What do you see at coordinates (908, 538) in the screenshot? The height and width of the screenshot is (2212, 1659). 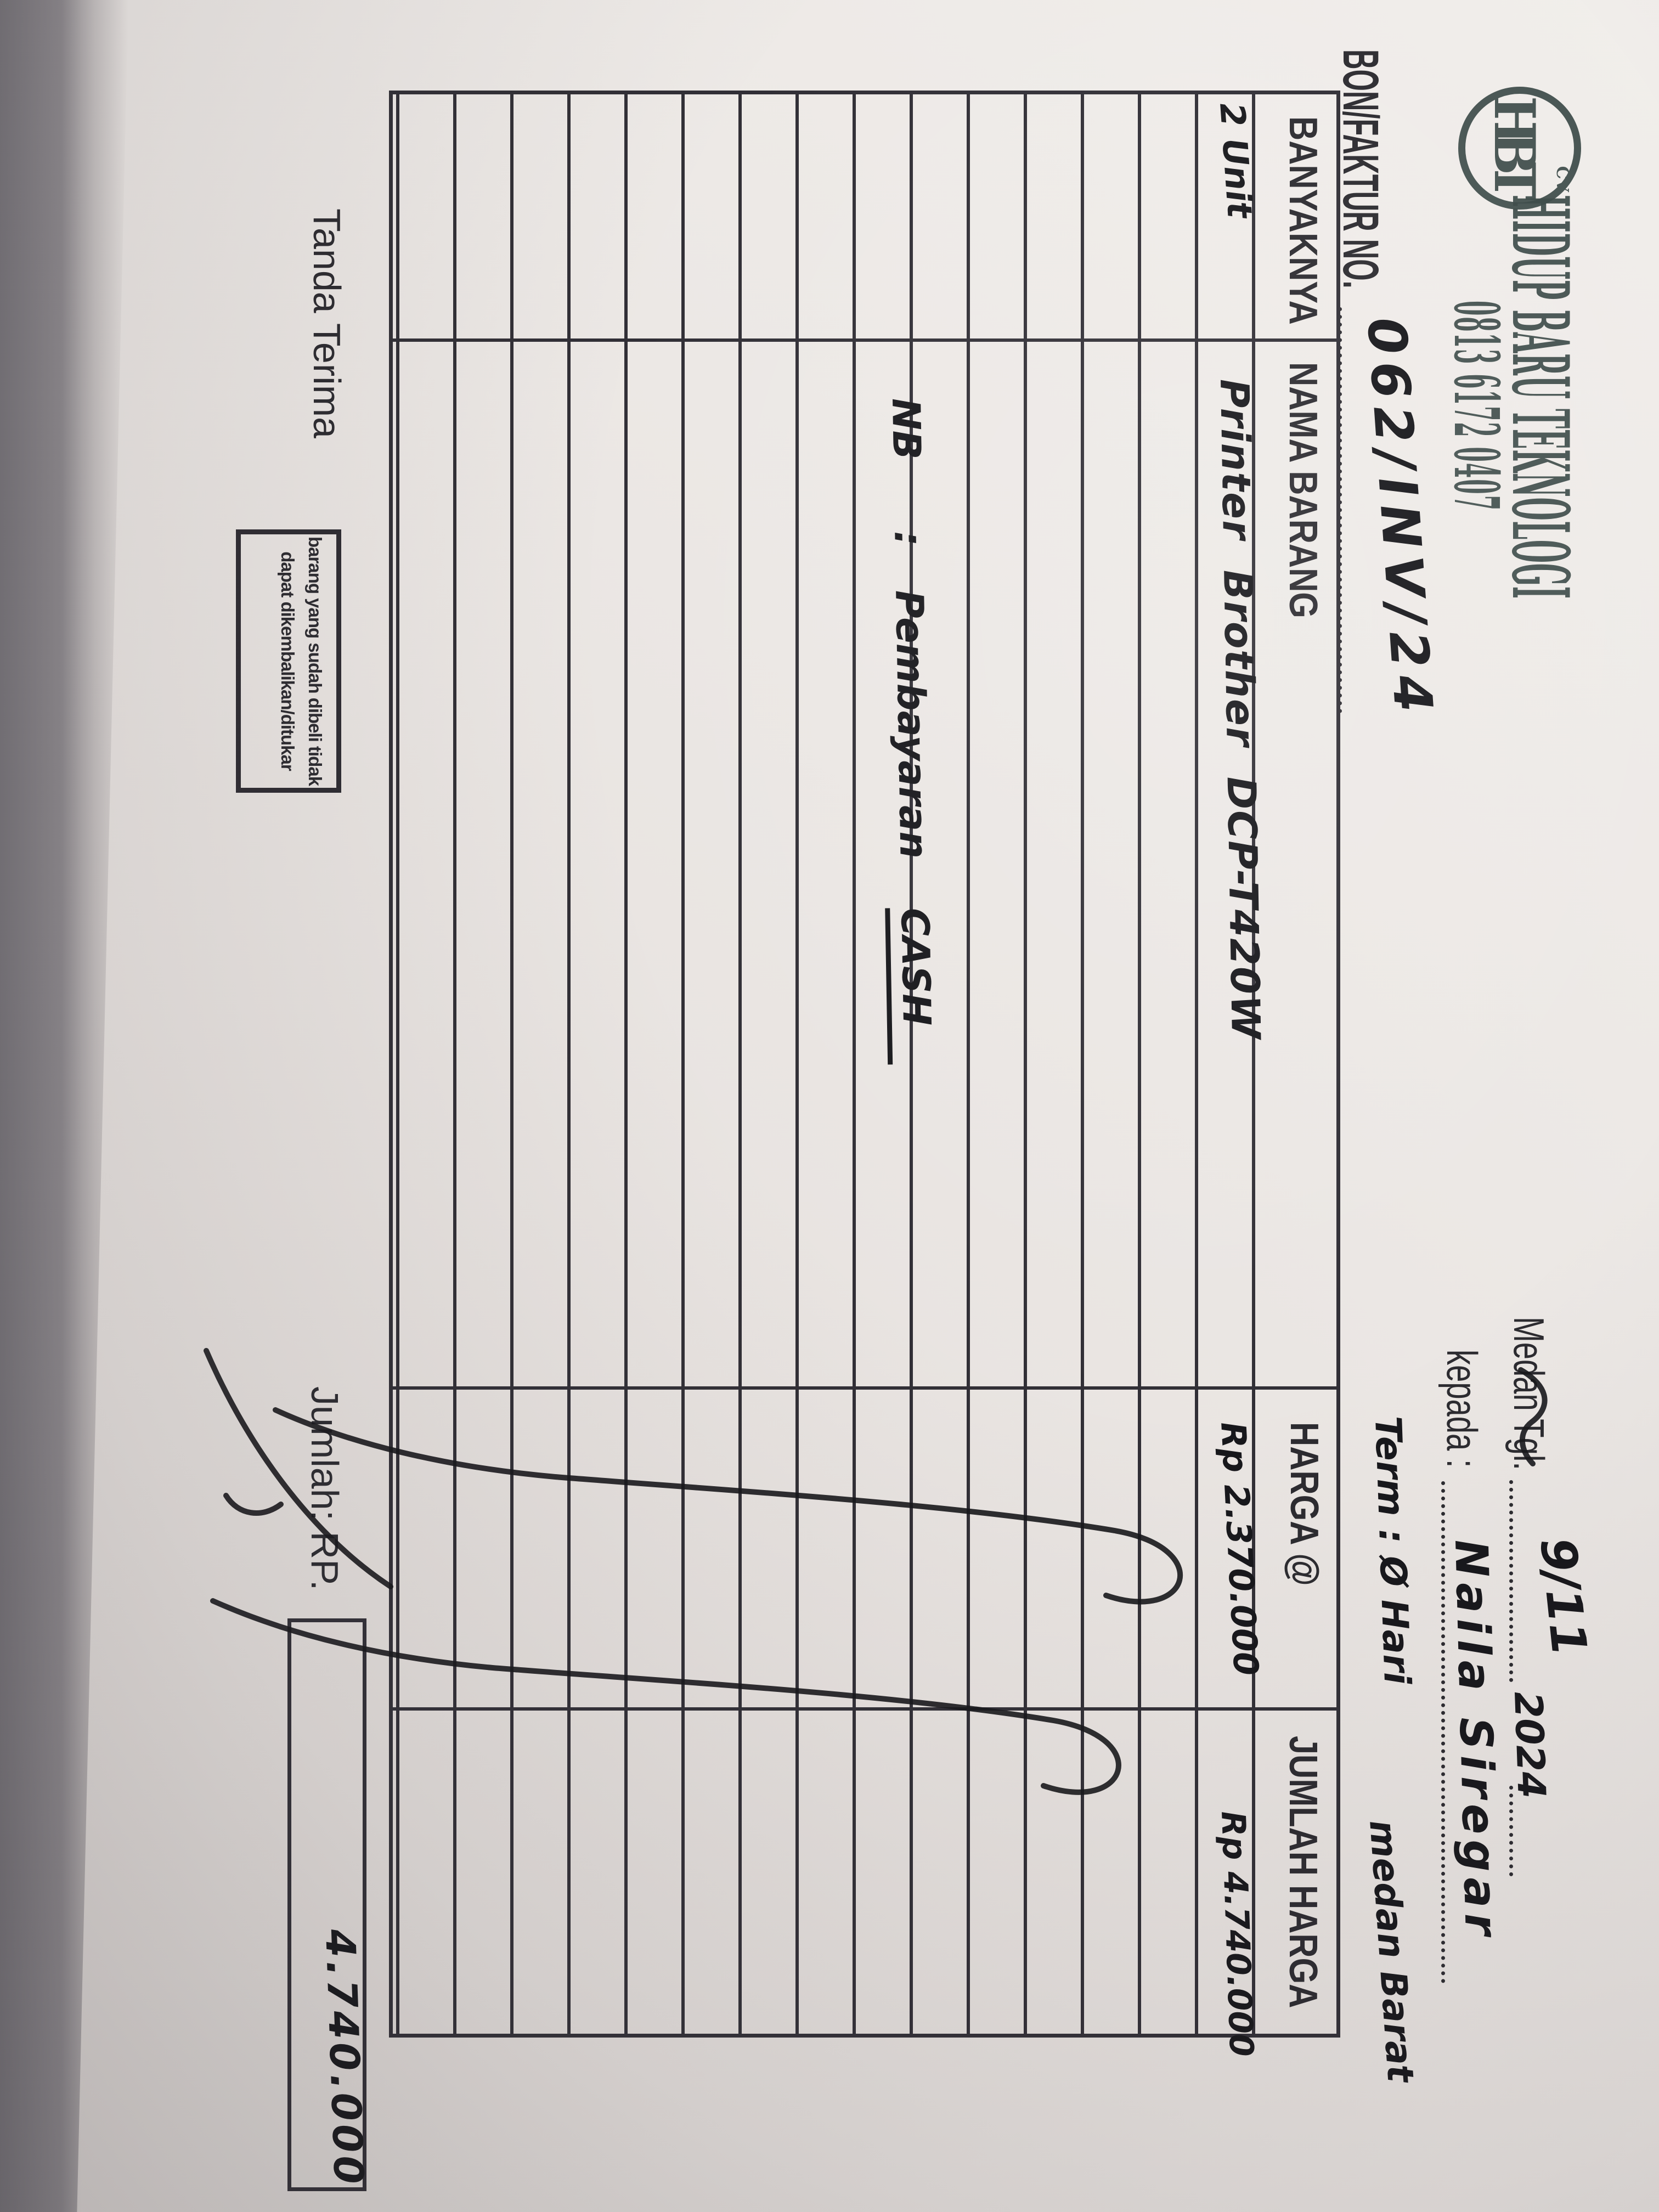 I see `nb-colon: :` at bounding box center [908, 538].